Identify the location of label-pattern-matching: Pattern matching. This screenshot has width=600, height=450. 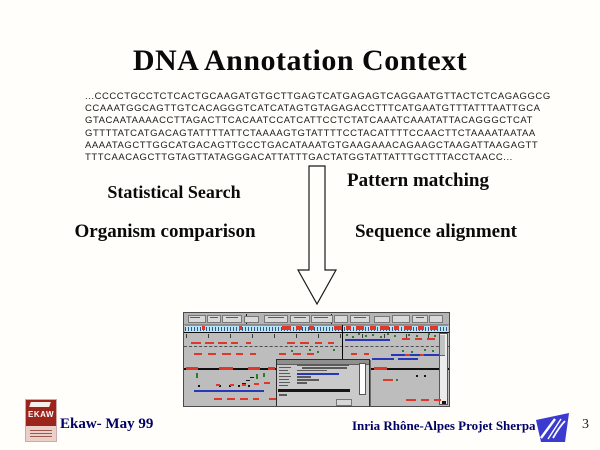
(418, 180).